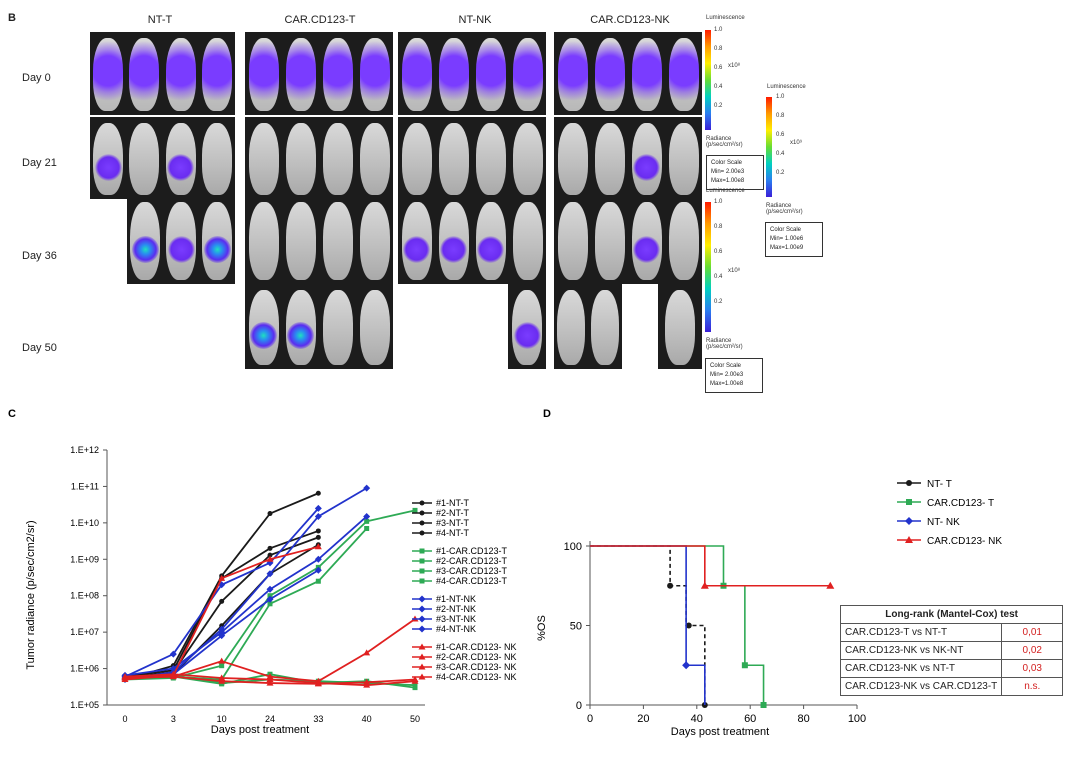 This screenshot has width=1080, height=758. What do you see at coordinates (686, 665) in the screenshot?
I see `censor-marker` at bounding box center [686, 665].